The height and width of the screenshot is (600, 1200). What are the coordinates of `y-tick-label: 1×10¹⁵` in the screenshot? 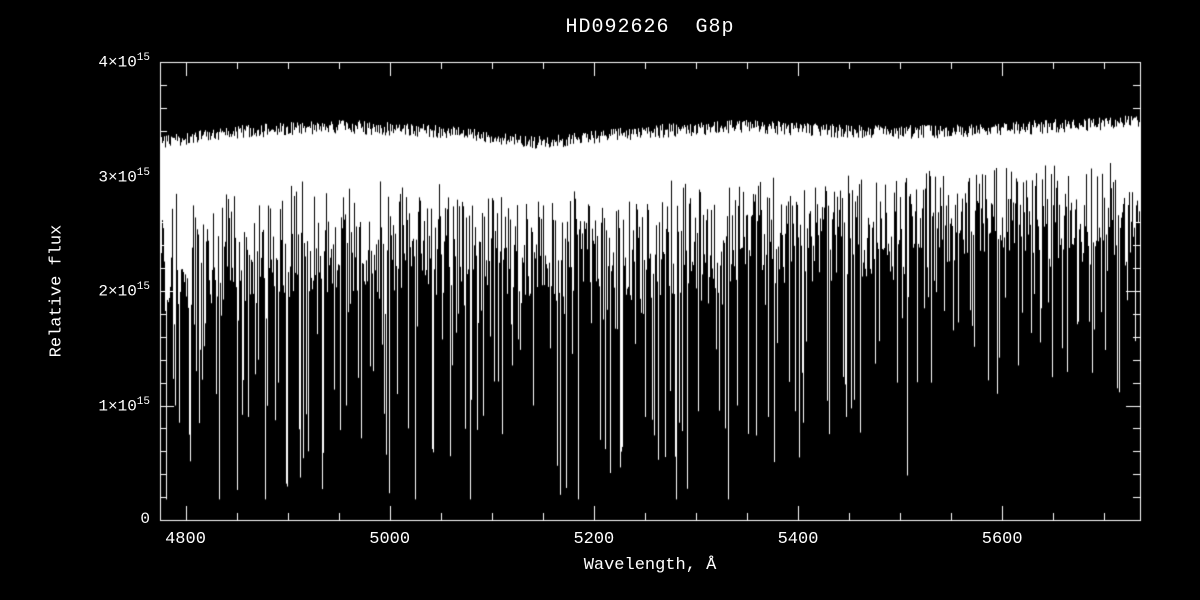 It's located at (124, 405).